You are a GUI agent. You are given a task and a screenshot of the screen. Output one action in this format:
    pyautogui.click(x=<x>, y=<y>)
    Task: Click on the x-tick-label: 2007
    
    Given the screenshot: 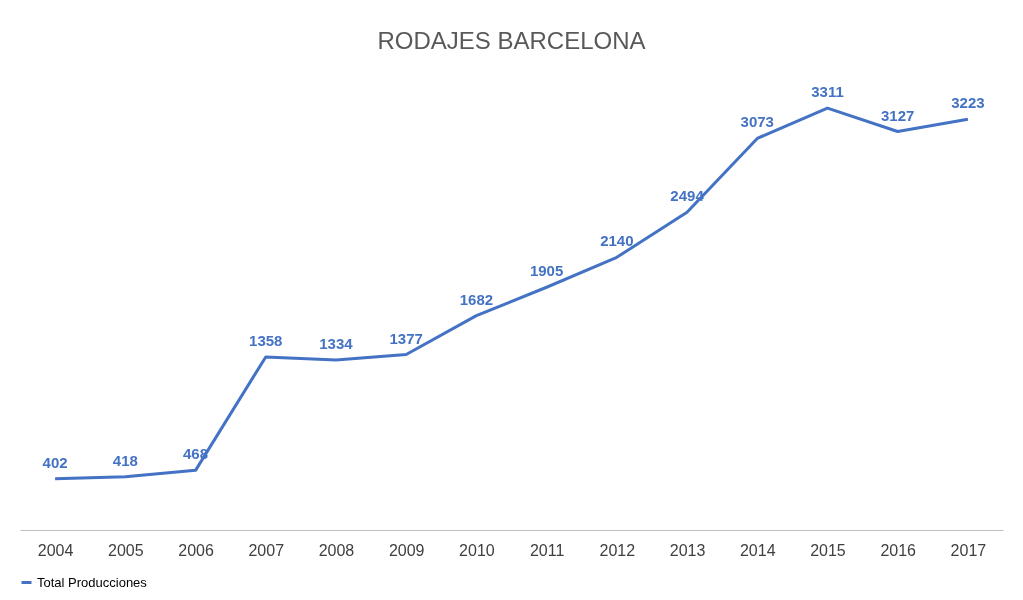 What is the action you would take?
    pyautogui.click(x=266, y=550)
    